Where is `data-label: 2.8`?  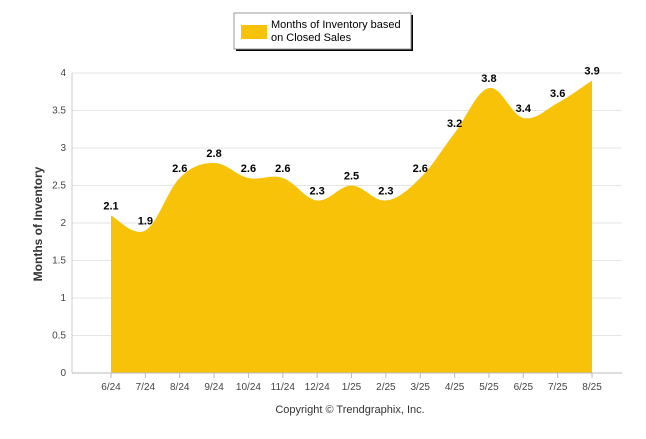
data-label: 2.8 is located at coordinates (213, 154).